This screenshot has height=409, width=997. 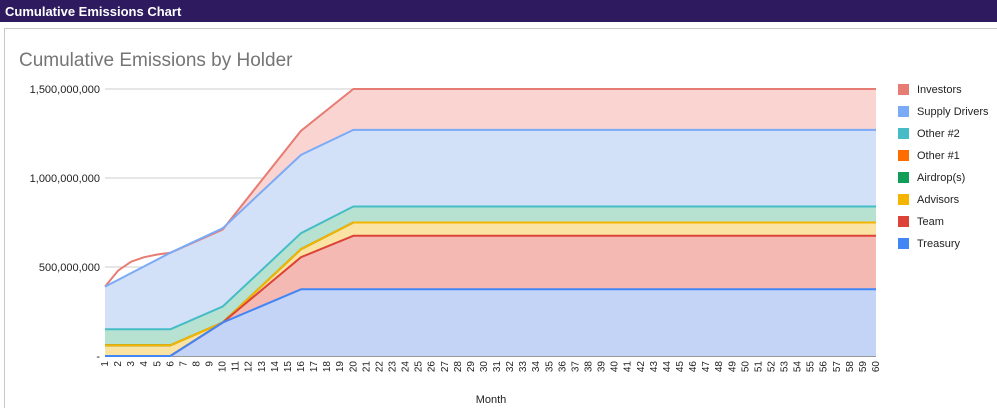 What do you see at coordinates (824, 367) in the screenshot?
I see `x-tick-label: 56` at bounding box center [824, 367].